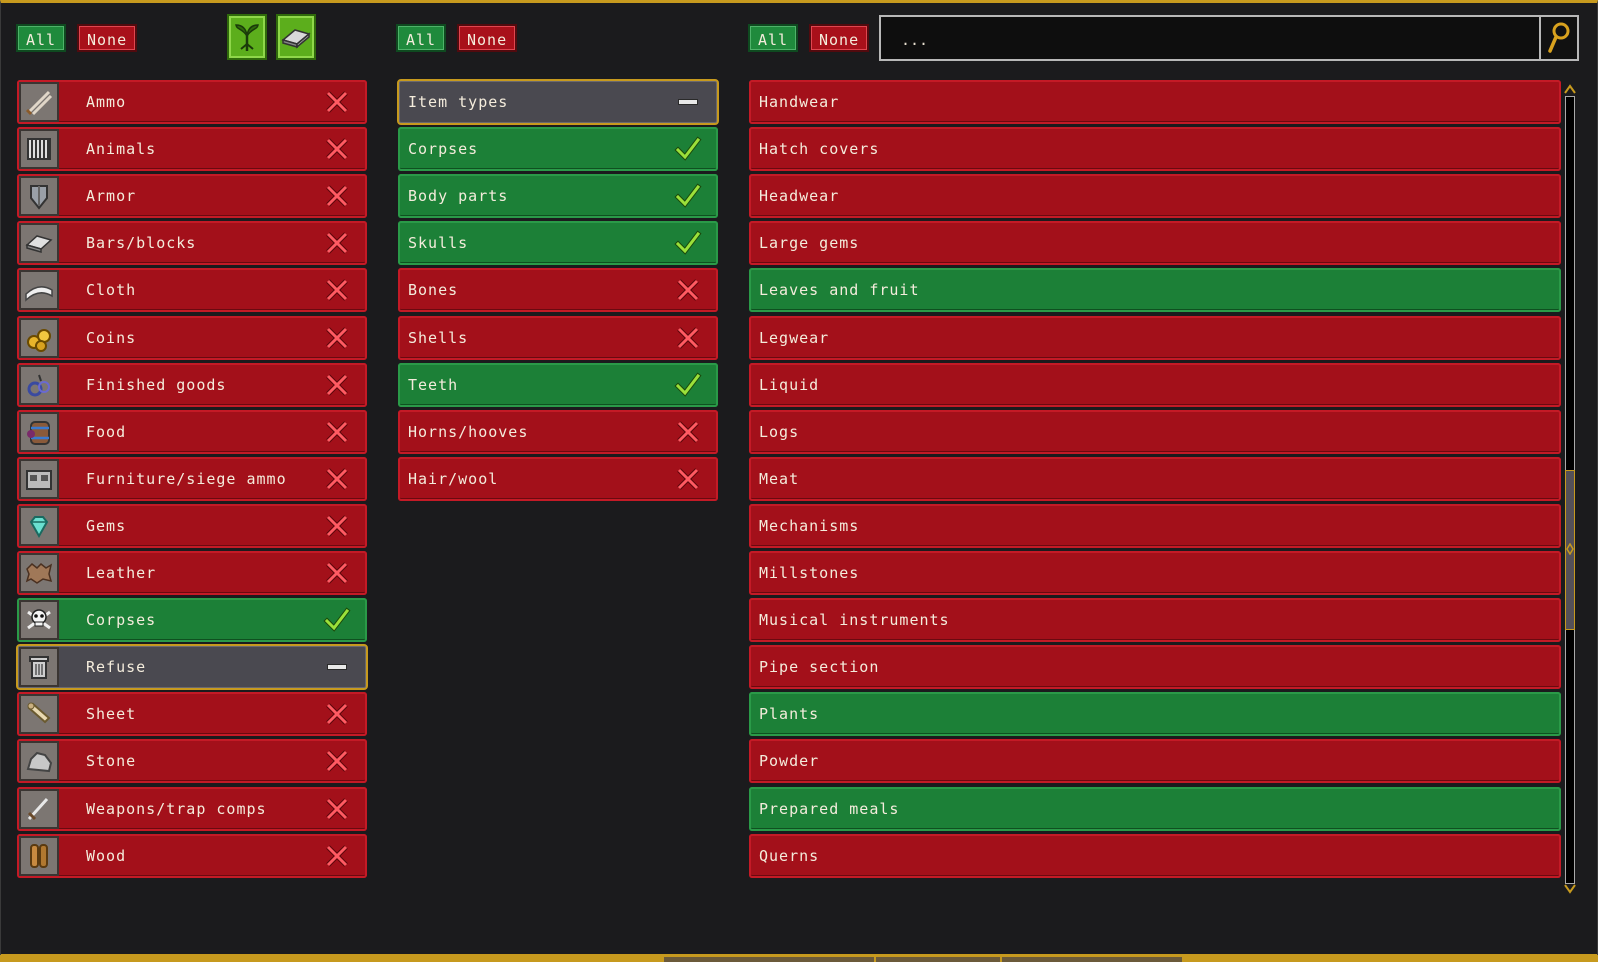  Describe the element at coordinates (1155, 479) in the screenshot. I see `item-subtype-row: Meat` at that location.